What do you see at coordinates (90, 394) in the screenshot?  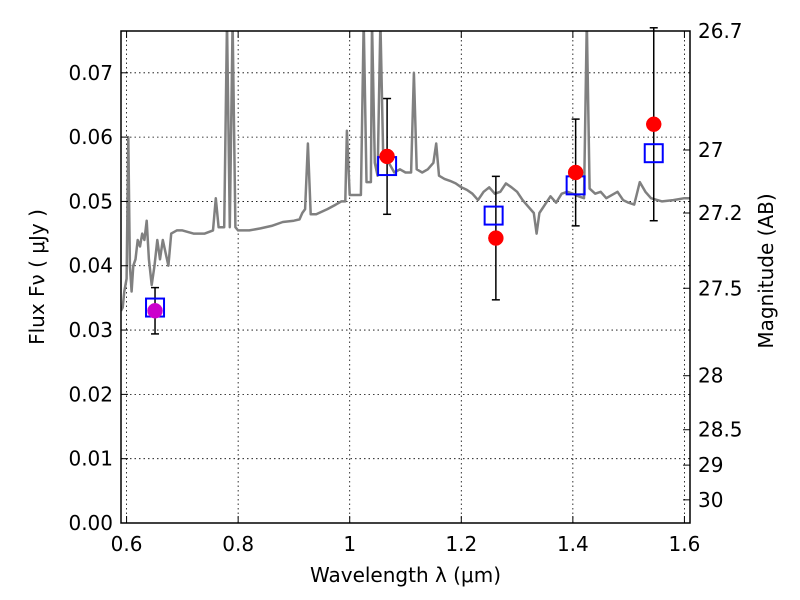 I see `y-tick-label: 0.02` at bounding box center [90, 394].